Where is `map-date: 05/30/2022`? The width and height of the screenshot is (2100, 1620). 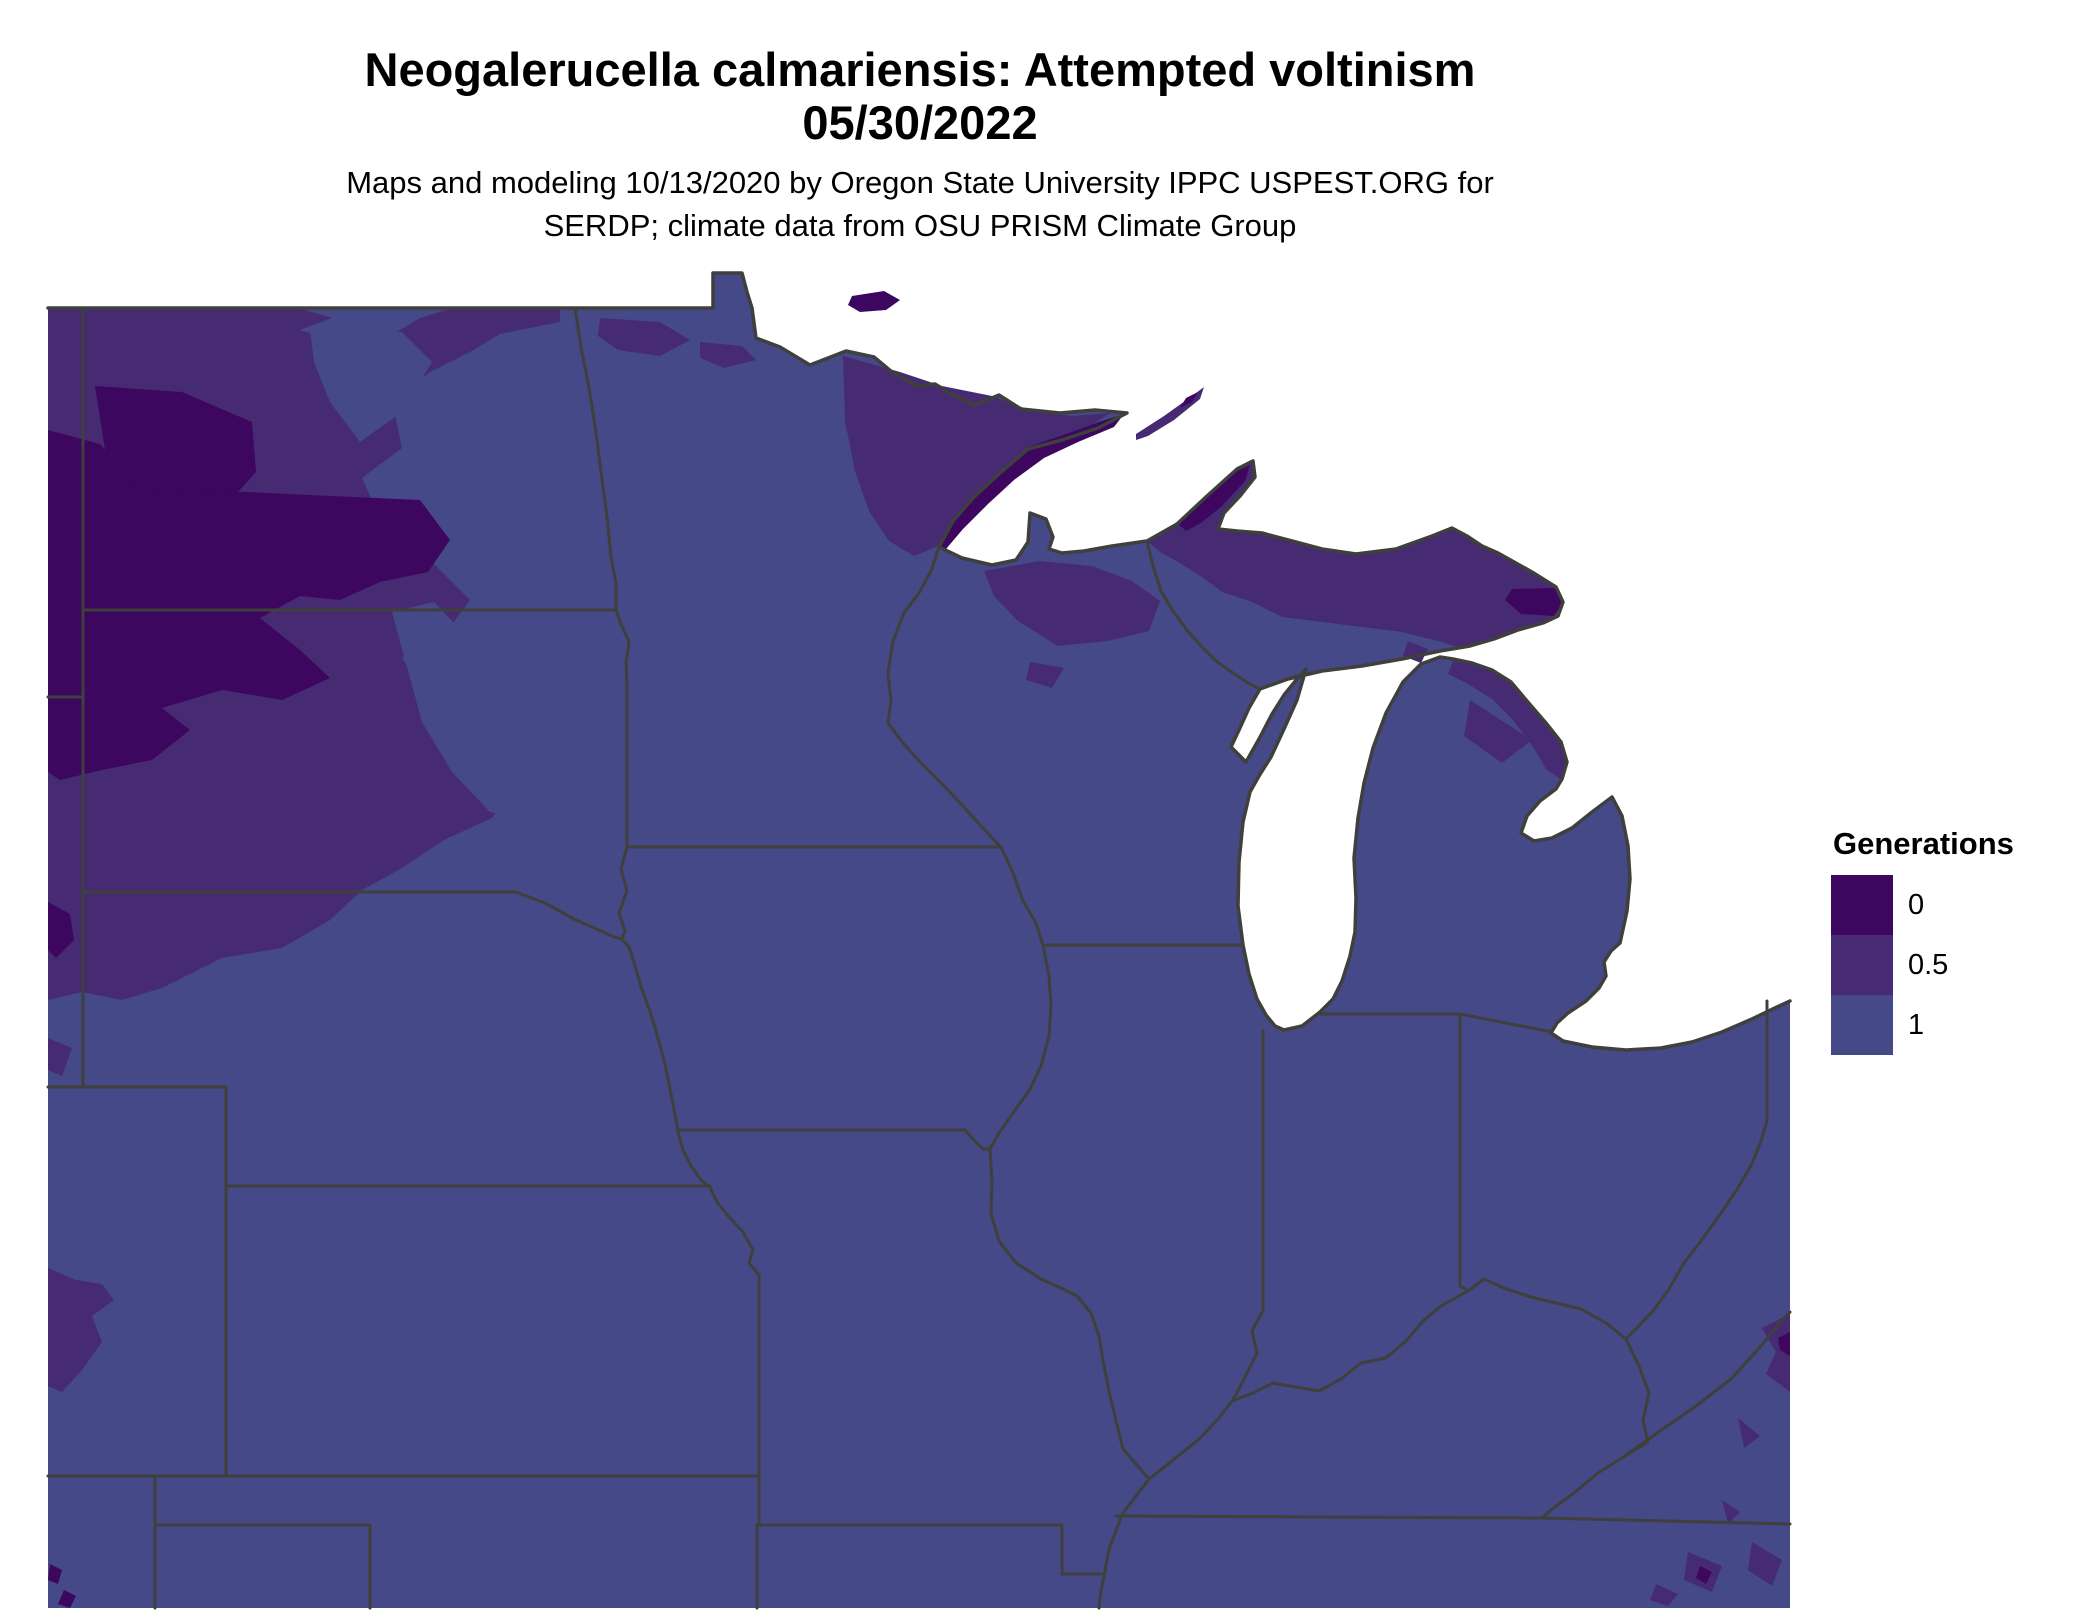
map-date: 05/30/2022 is located at coordinates (920, 122).